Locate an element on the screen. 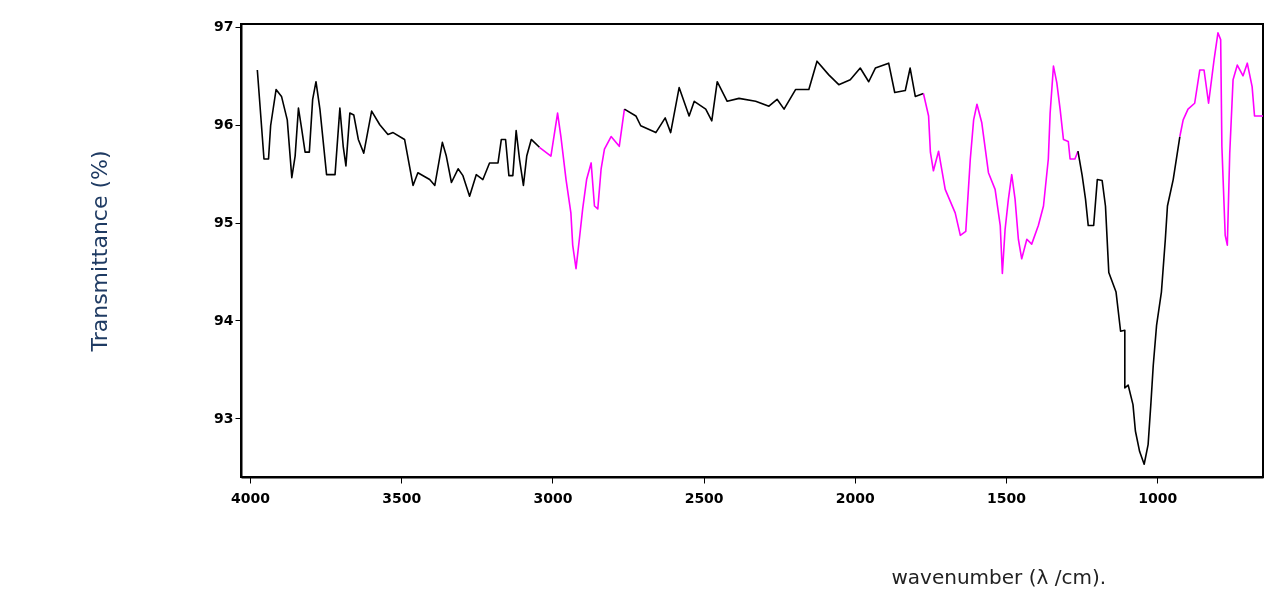  x-tick-label: 3500 is located at coordinates (402, 497).